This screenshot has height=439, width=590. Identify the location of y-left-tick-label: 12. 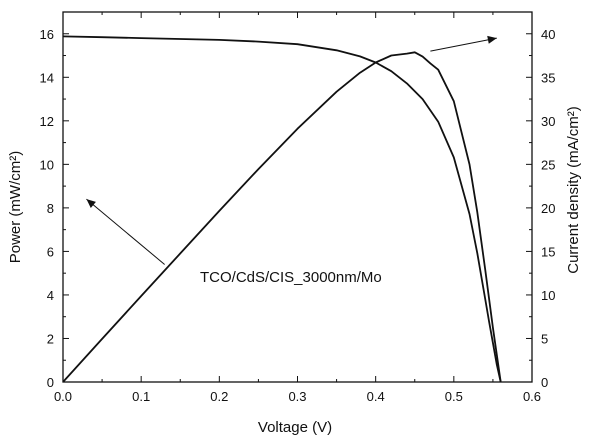
(47, 121).